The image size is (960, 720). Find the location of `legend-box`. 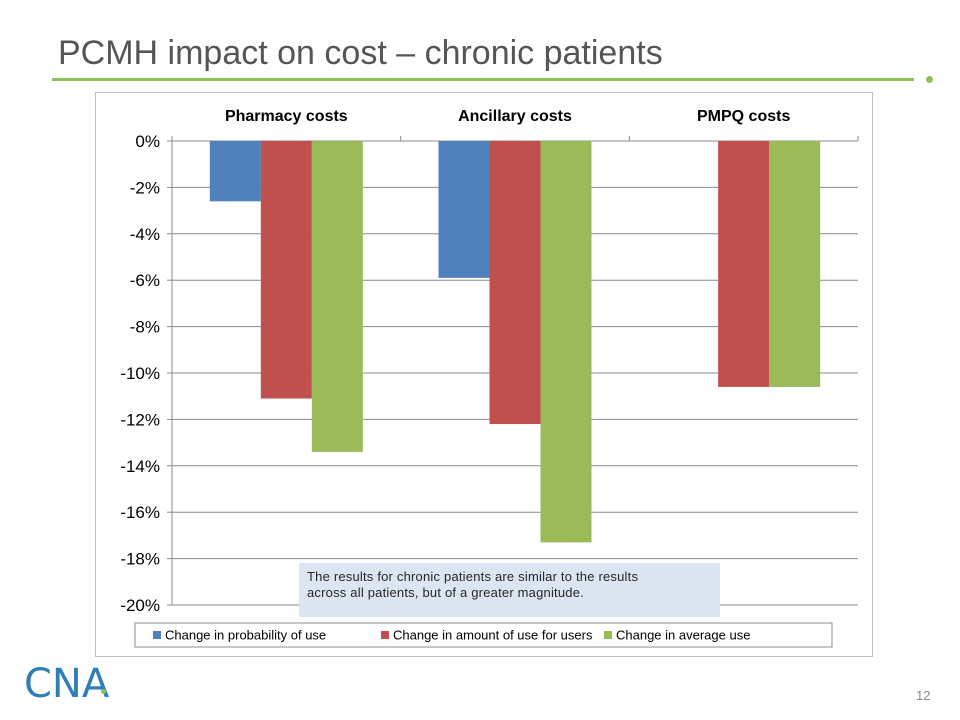

legend-box is located at coordinates (483, 635).